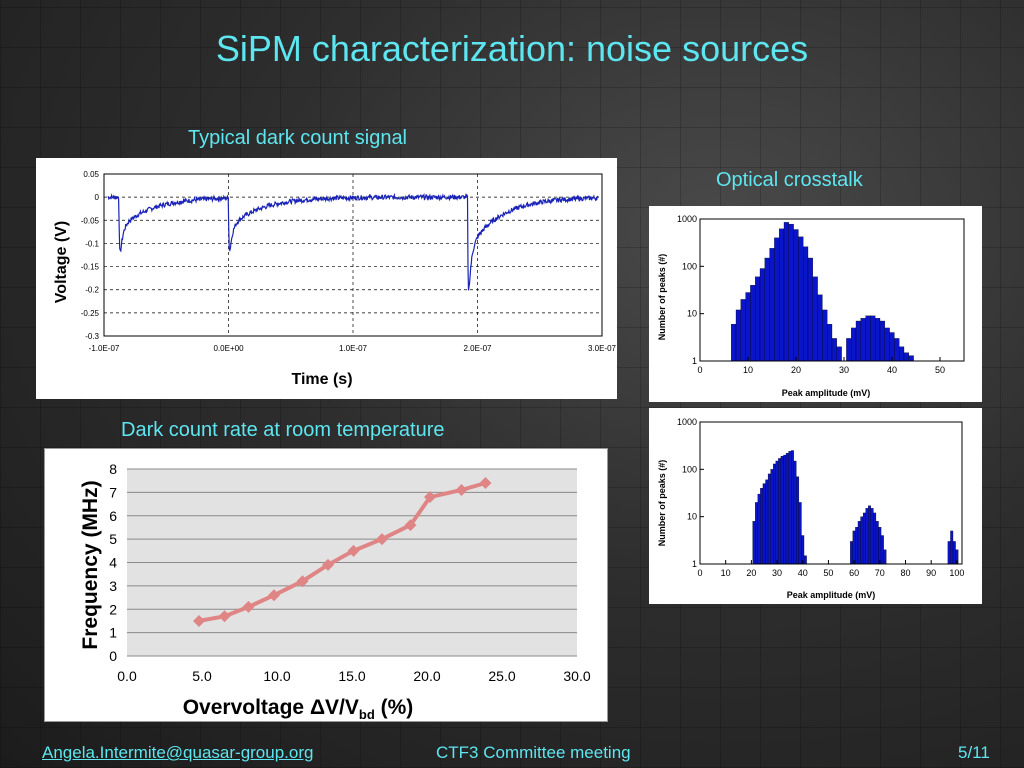 The width and height of the screenshot is (1024, 768). Describe the element at coordinates (92, 290) in the screenshot. I see `y-tick-label: -0.2` at that location.